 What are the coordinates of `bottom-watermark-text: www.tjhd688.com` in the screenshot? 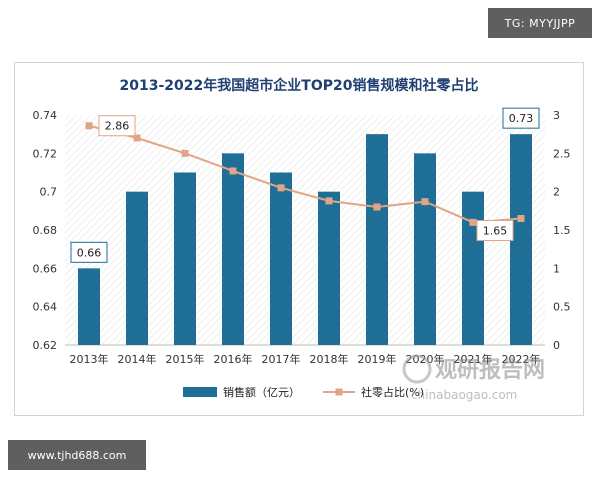 It's located at (77, 455).